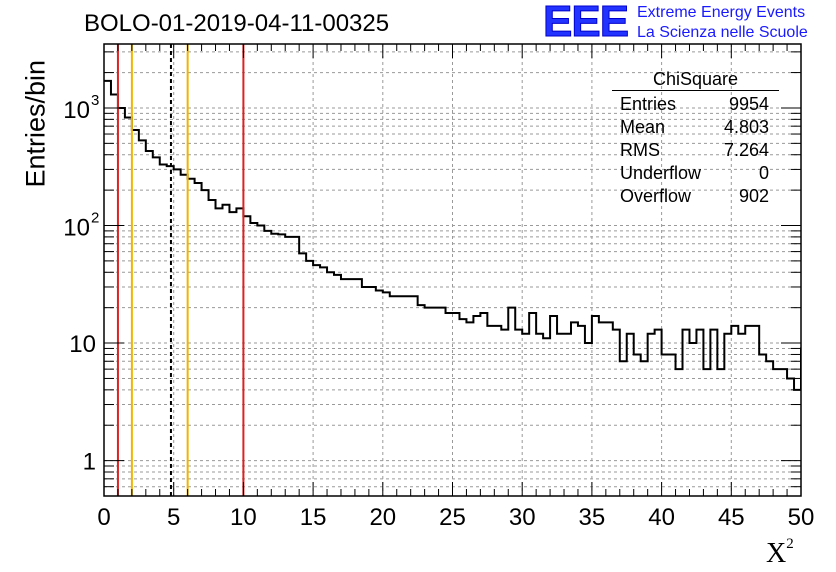 This screenshot has width=836, height=572. What do you see at coordinates (695, 150) in the screenshot?
I see `stats-row-rms: RMS 7.264` at bounding box center [695, 150].